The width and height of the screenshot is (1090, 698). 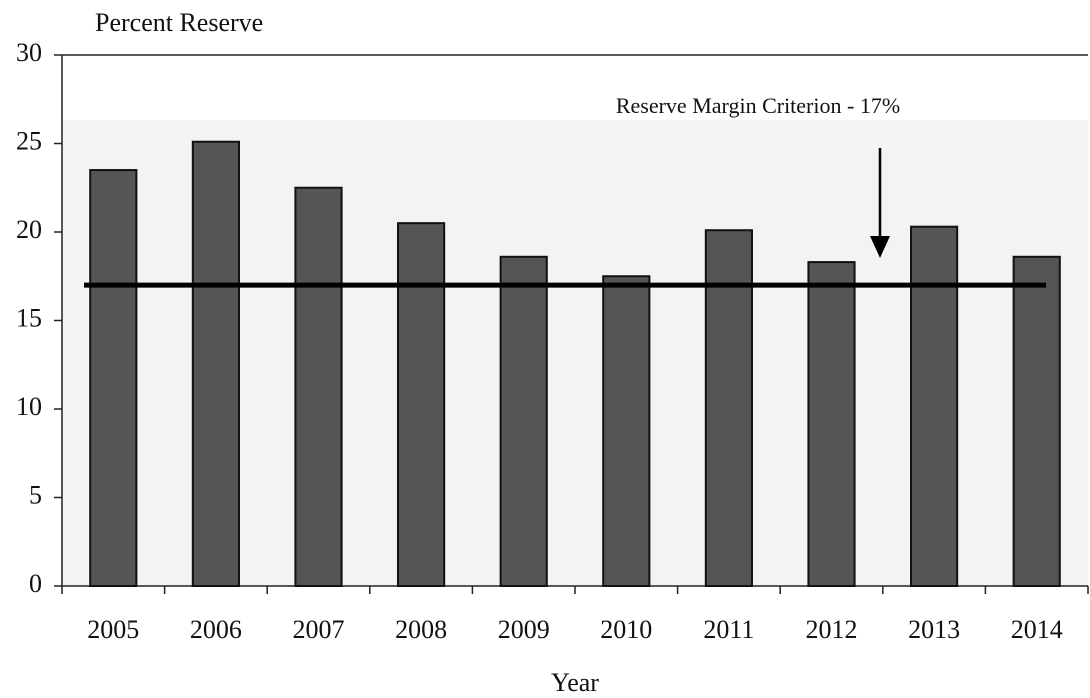 I want to click on x-tick-label: 2006, so click(x=216, y=629).